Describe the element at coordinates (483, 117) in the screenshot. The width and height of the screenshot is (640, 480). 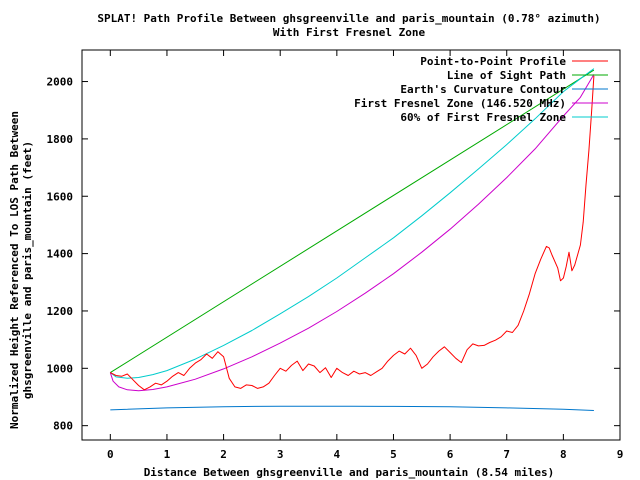
I see `legend-label: 60% of First Fresnel Zone` at that location.